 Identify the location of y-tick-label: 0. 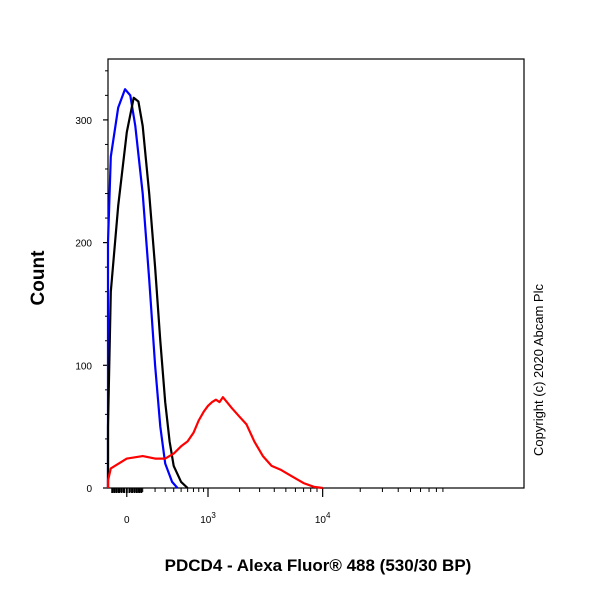
(89, 489).